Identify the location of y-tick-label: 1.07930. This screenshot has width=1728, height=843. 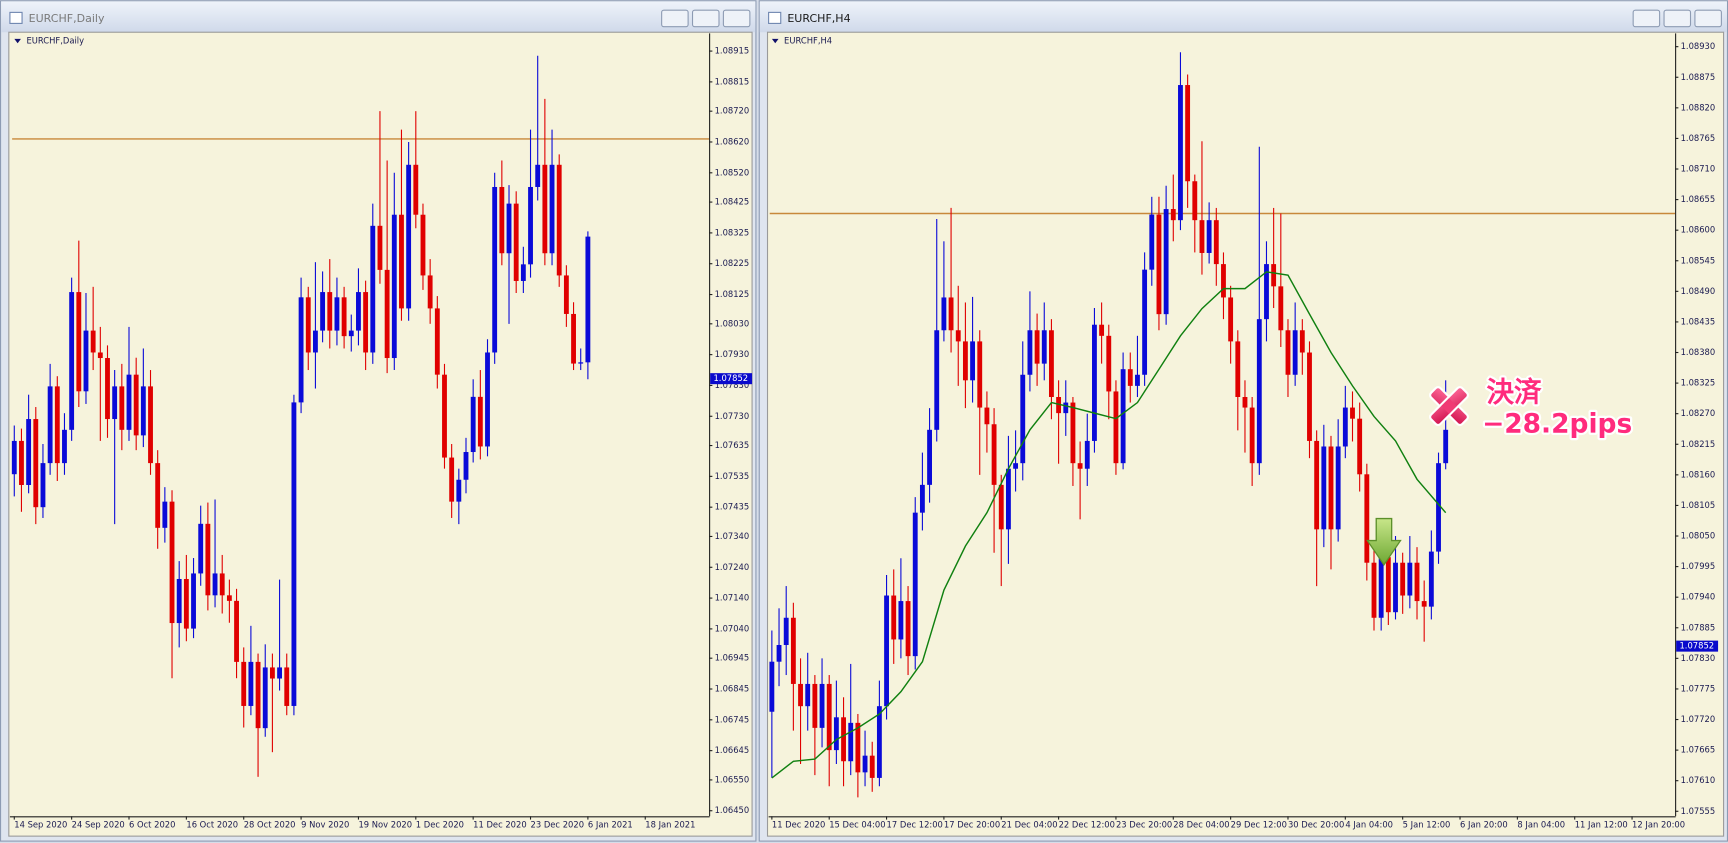
(732, 354).